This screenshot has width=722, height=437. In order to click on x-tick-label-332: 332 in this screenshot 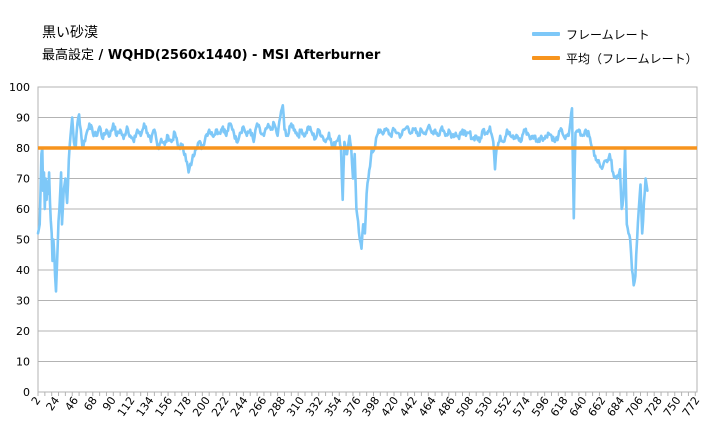, I will do `click(314, 406)`.